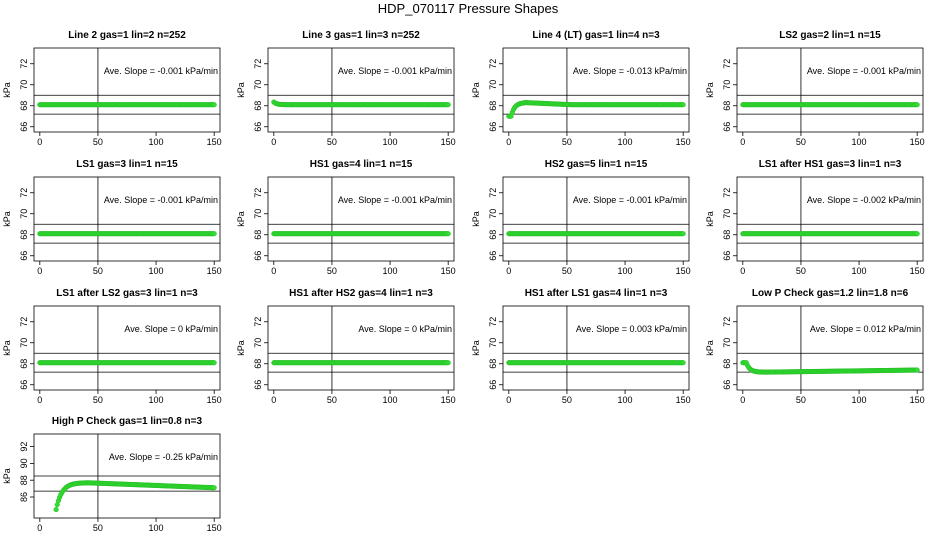 The height and width of the screenshot is (540, 936). I want to click on panel-title: Low P Check gas=1.2 lin=1.8 n=6, so click(830, 293).